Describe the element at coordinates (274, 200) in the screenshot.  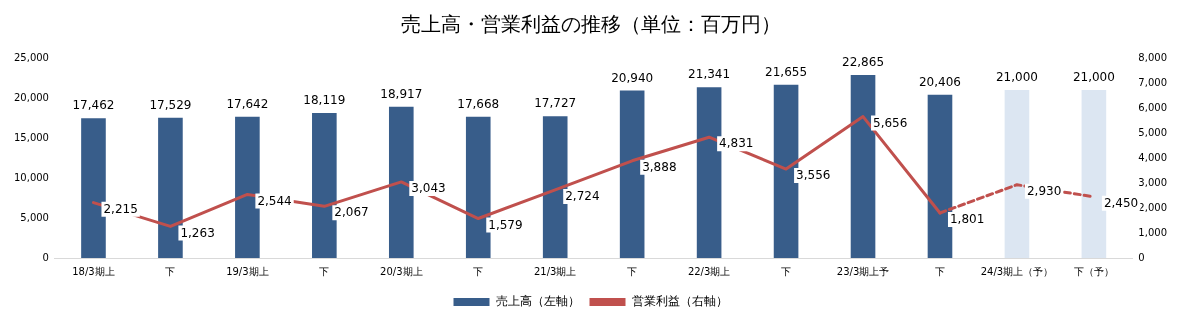
I see `data-label: 2,544` at that location.